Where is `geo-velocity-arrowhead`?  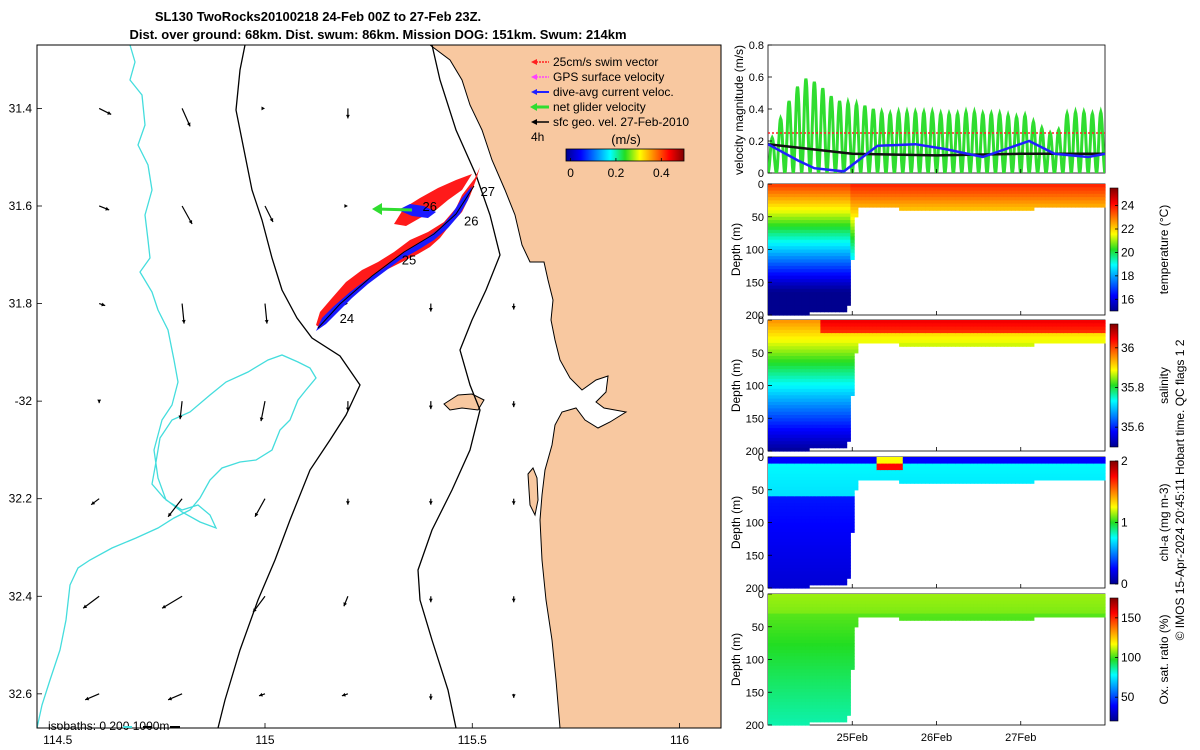
geo-velocity-arrowhead is located at coordinates (430, 698).